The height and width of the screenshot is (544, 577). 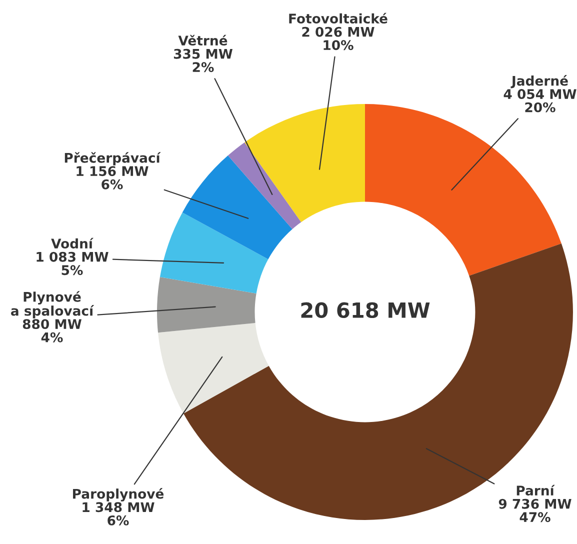 I want to click on data-label: 1 348 MW 6%, so click(x=118, y=514).